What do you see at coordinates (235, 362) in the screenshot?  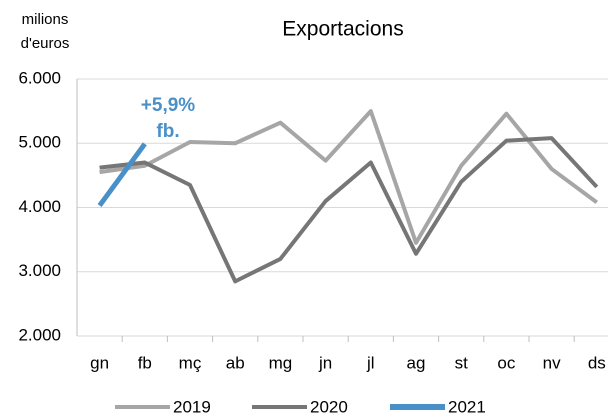 I see `x-tick-label: ab` at bounding box center [235, 362].